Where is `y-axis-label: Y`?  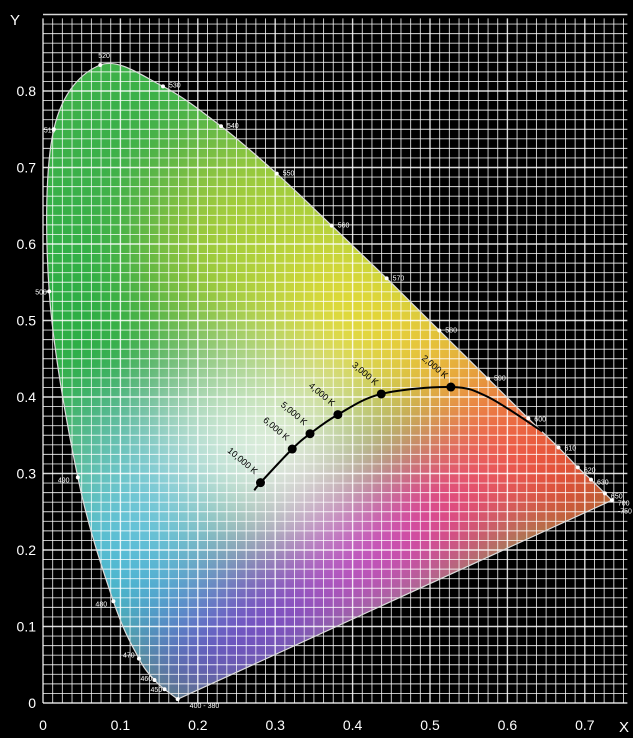
y-axis-label: Y is located at coordinates (15, 20).